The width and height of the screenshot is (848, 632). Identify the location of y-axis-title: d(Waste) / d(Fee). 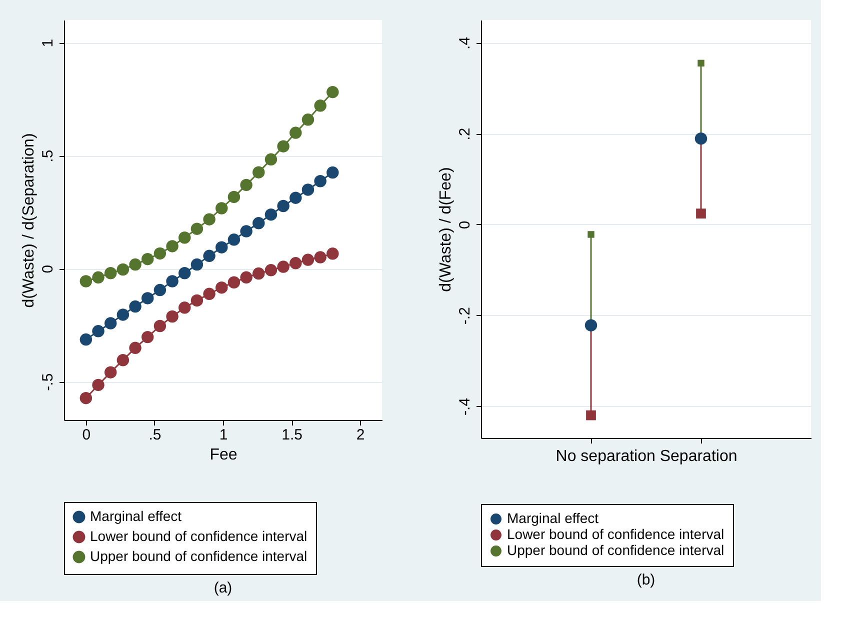
(446, 229).